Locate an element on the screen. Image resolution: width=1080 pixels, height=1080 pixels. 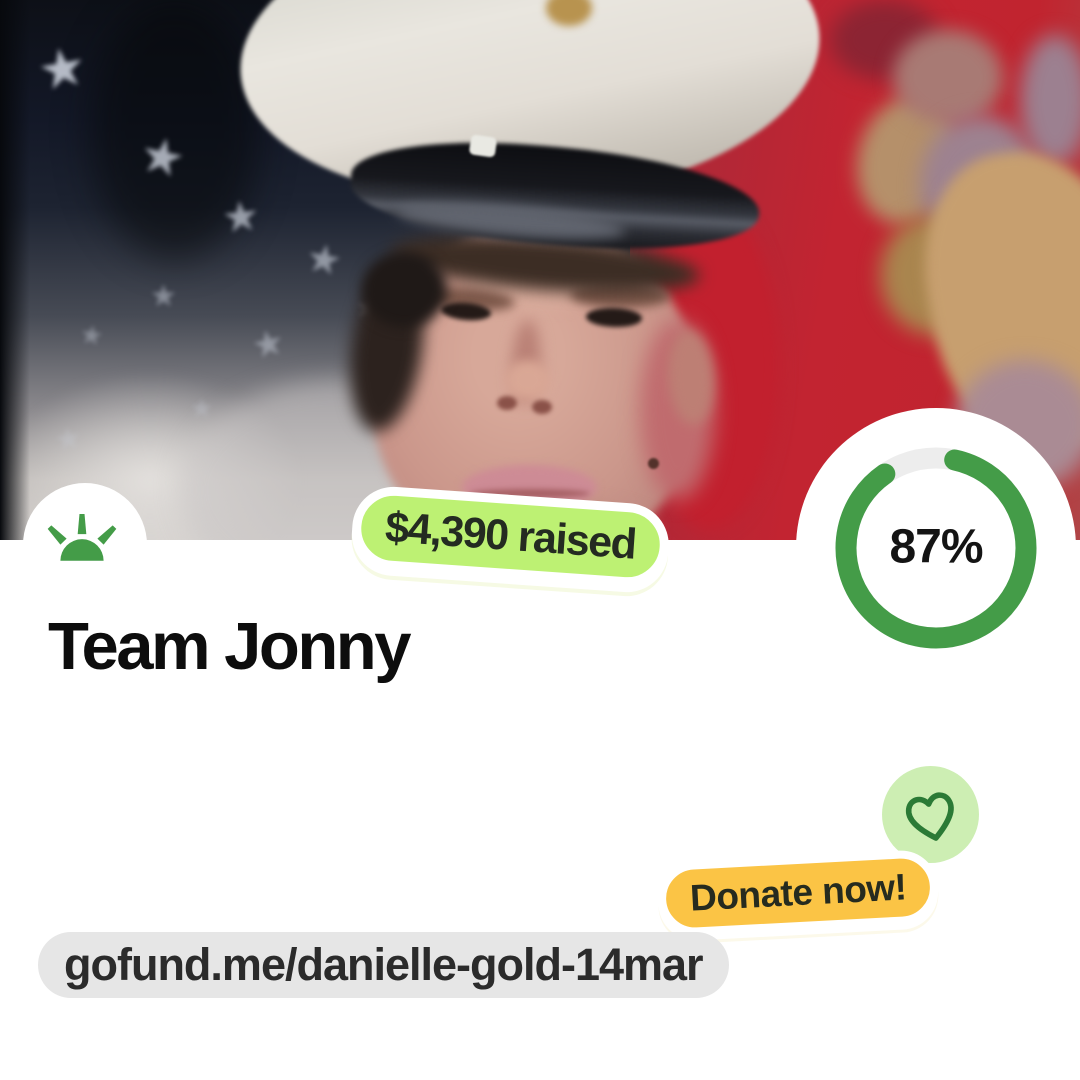
mauve-corner-blob is located at coordinates (1050, 100).